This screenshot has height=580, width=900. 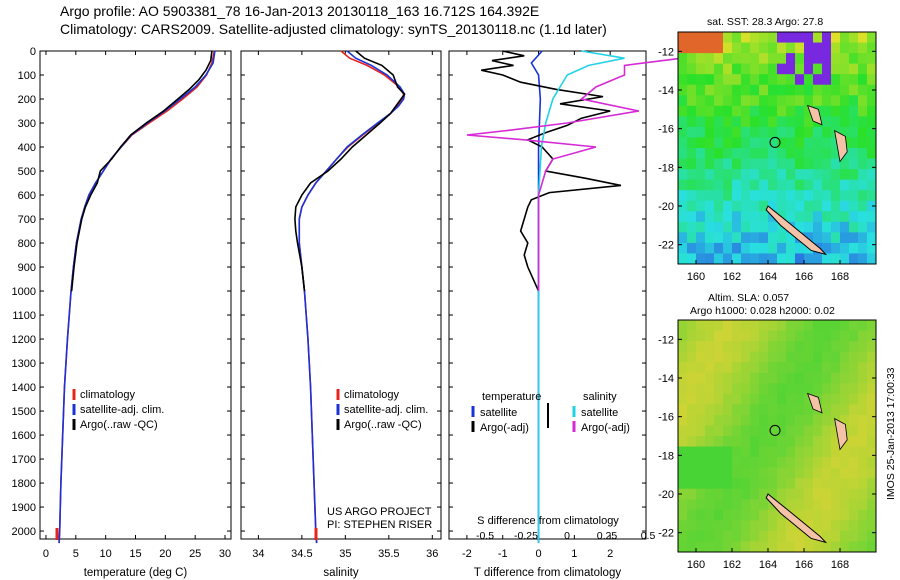 What do you see at coordinates (841, 146) in the screenshot?
I see `sst-map-island-efate` at bounding box center [841, 146].